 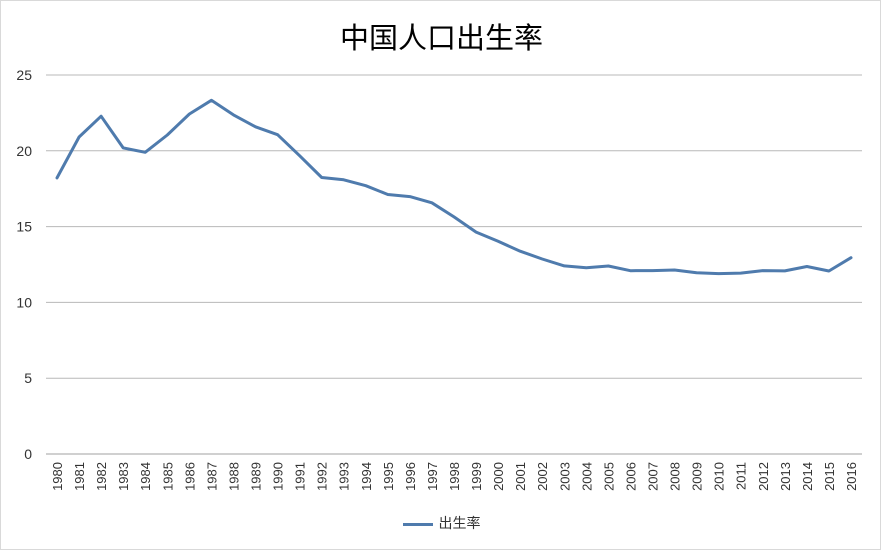 I want to click on x-tick-label: 1988, so click(x=233, y=476).